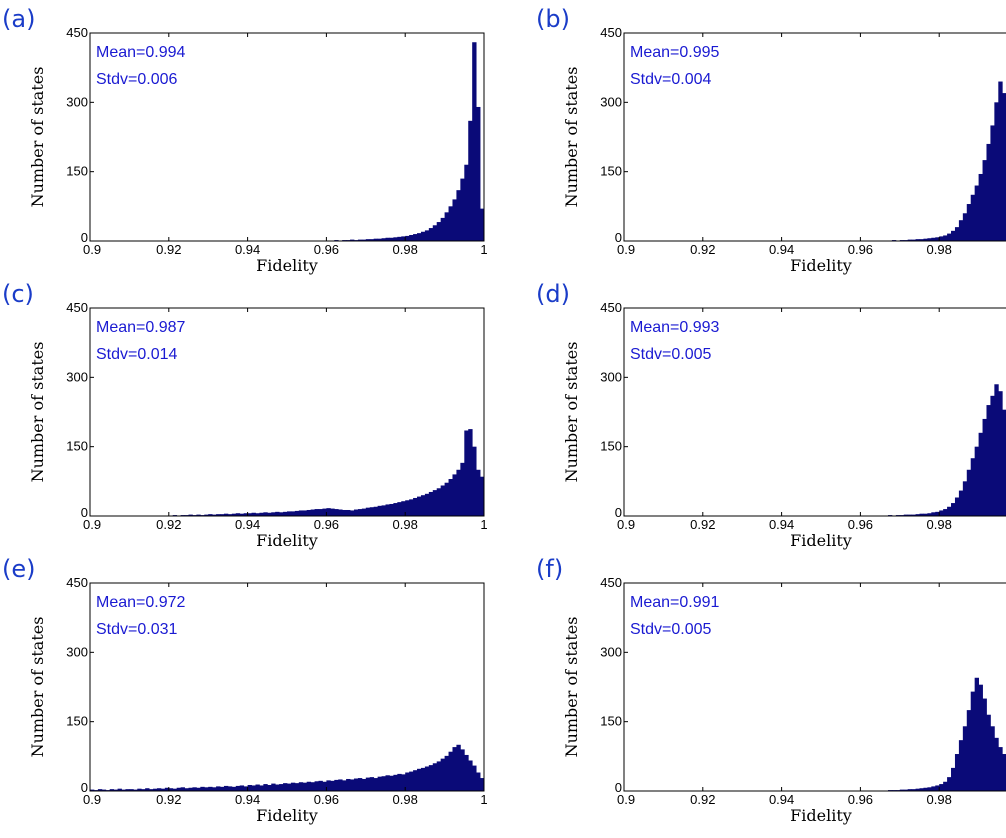 The height and width of the screenshot is (838, 1006). What do you see at coordinates (671, 79) in the screenshot?
I see `stdv-text: Stdv=0.004` at bounding box center [671, 79].